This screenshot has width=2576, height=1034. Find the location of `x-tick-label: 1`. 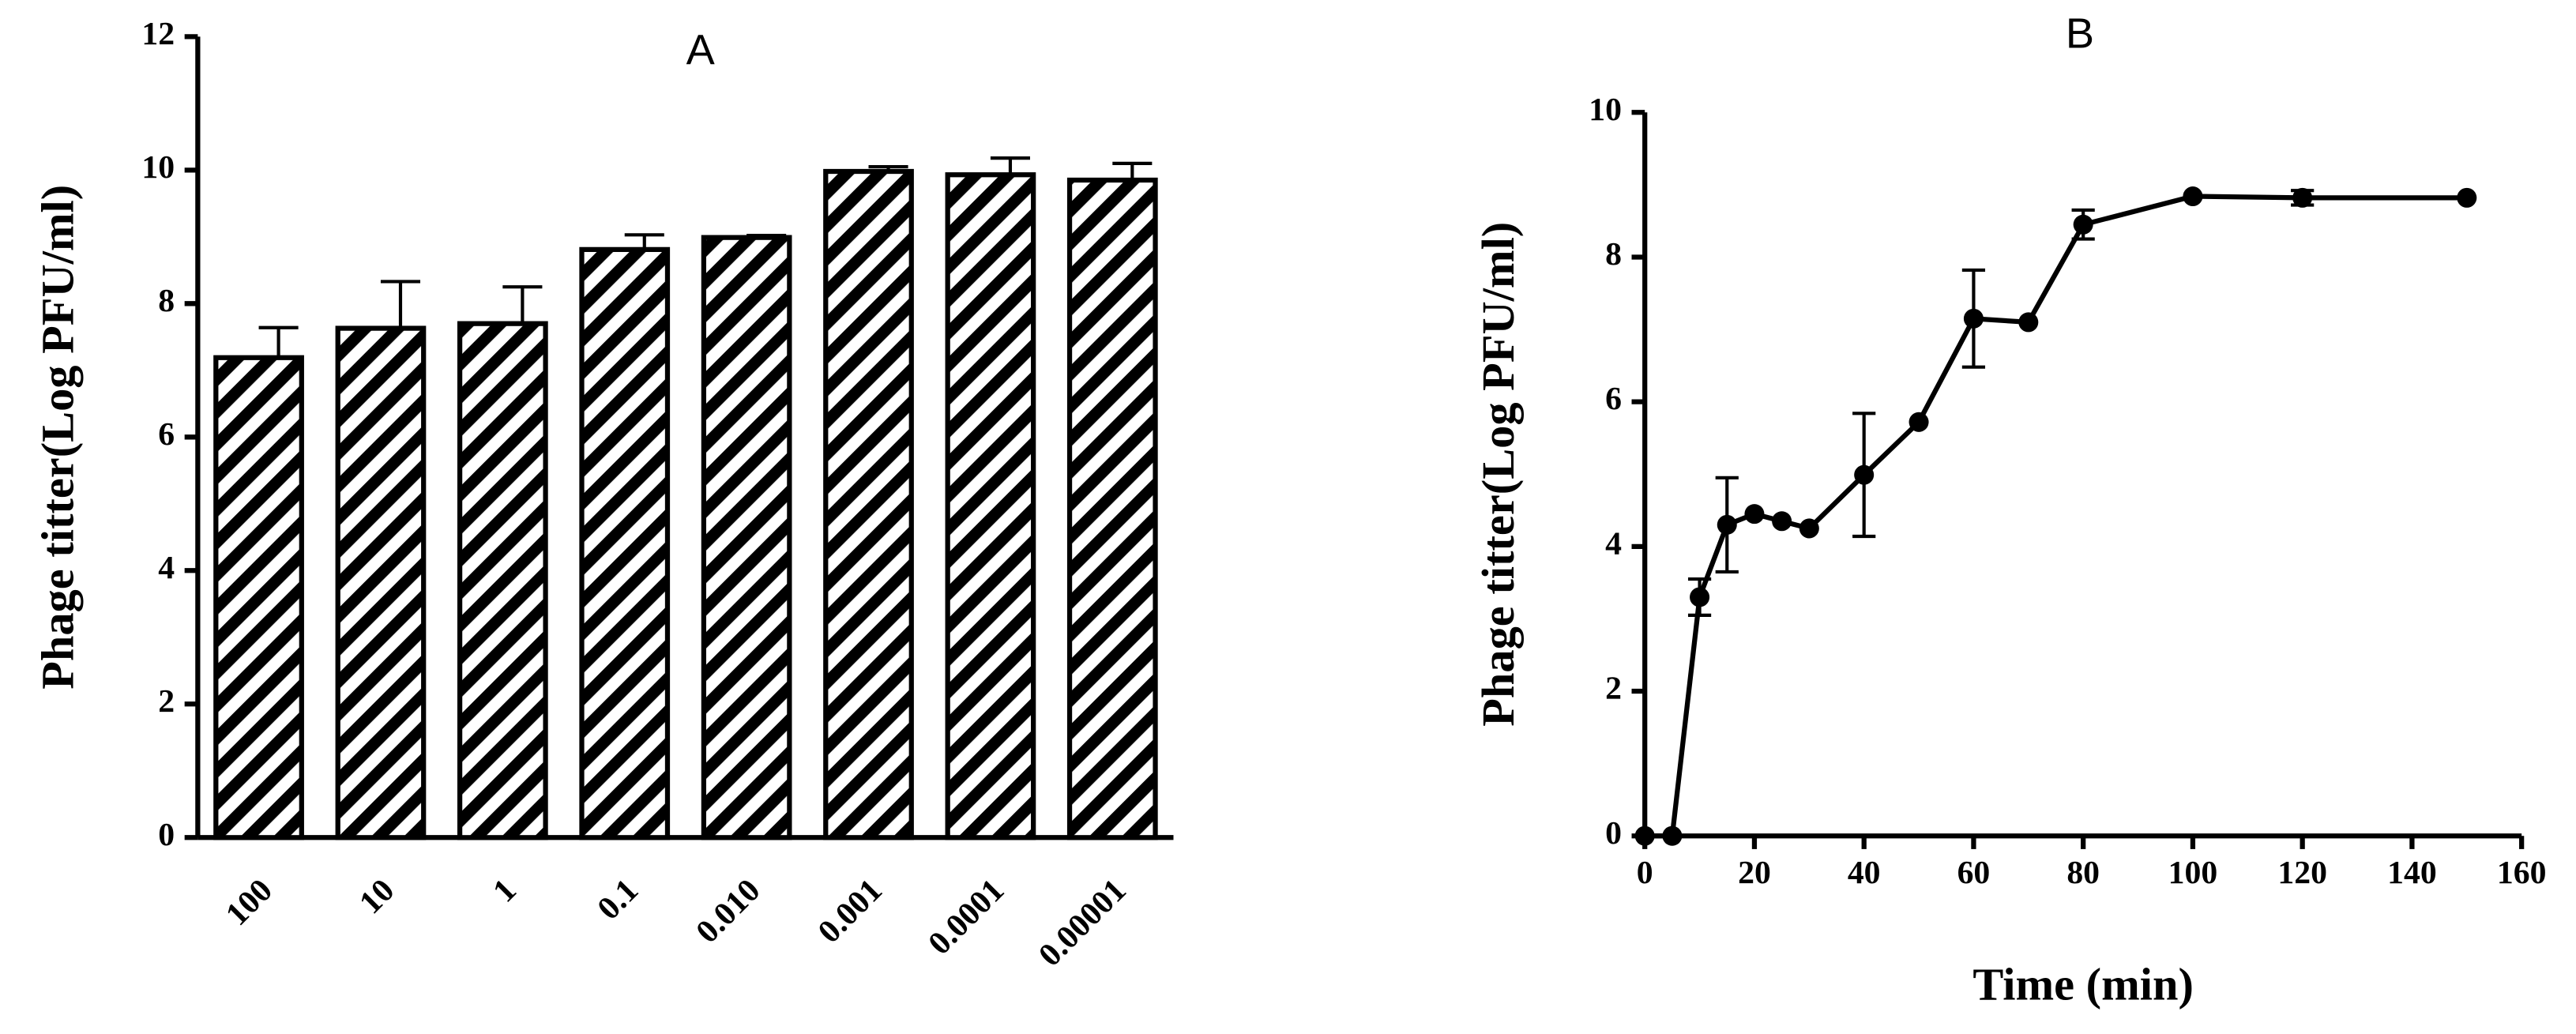

x-tick-label: 1 is located at coordinates (505, 890).